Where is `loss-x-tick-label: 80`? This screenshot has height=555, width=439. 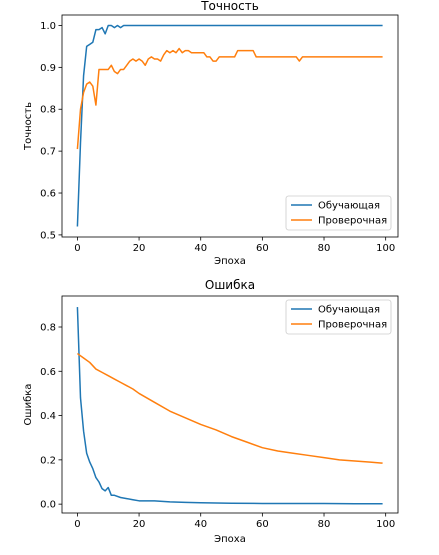 loss-x-tick-label: 80 is located at coordinates (324, 524).